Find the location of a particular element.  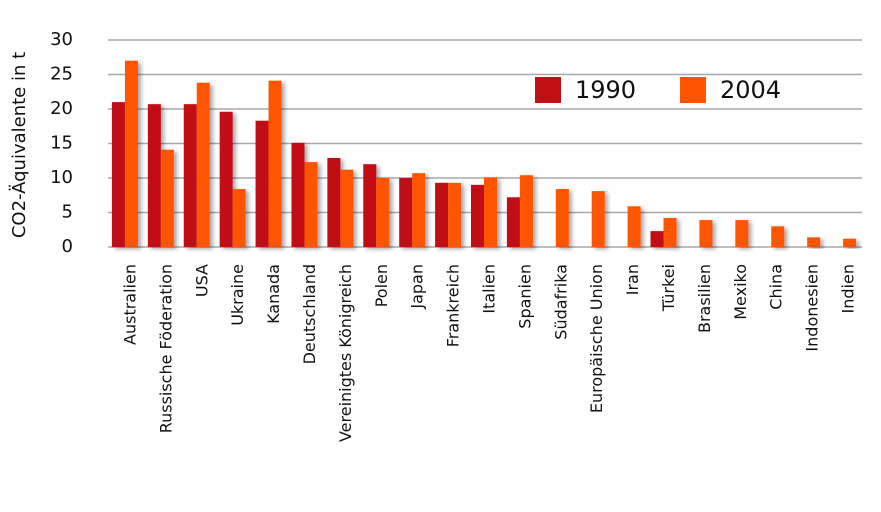

y-axis-label: CO2-Äquivalente in t is located at coordinates (19, 145).